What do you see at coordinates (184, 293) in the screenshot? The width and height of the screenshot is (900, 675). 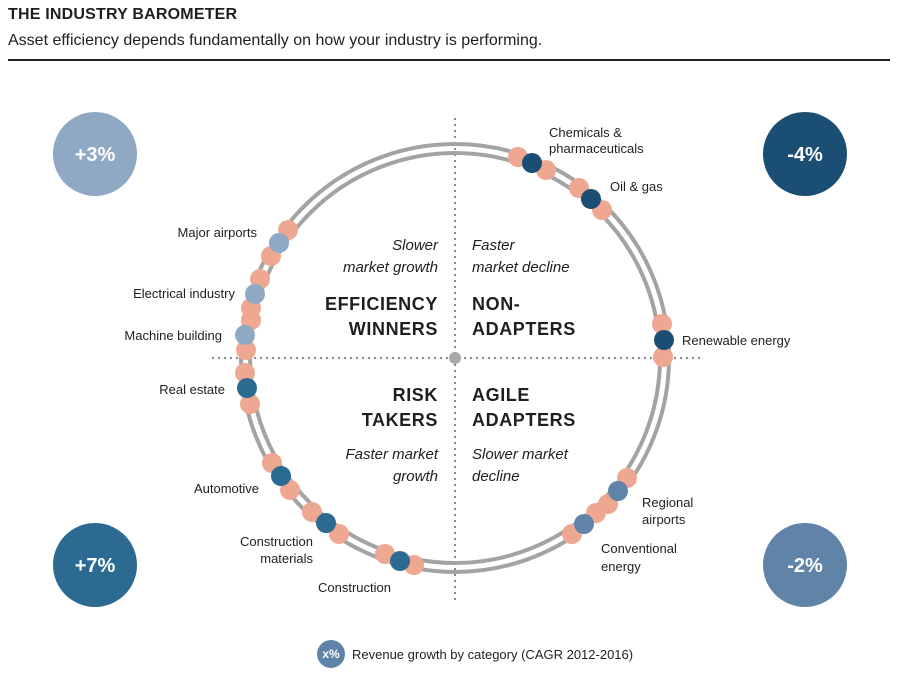 I see `label-electrical-industry: Electrical industry` at bounding box center [184, 293].